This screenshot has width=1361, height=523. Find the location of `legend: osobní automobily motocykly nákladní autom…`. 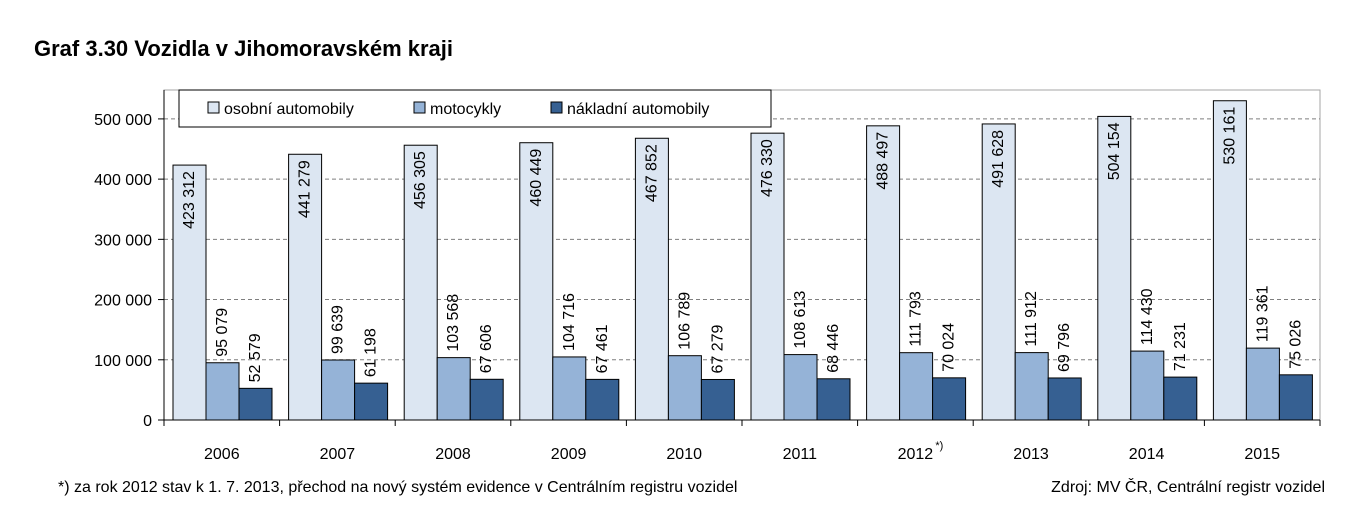

legend: osobní automobily motocykly nákladní autom… is located at coordinates (475, 108).